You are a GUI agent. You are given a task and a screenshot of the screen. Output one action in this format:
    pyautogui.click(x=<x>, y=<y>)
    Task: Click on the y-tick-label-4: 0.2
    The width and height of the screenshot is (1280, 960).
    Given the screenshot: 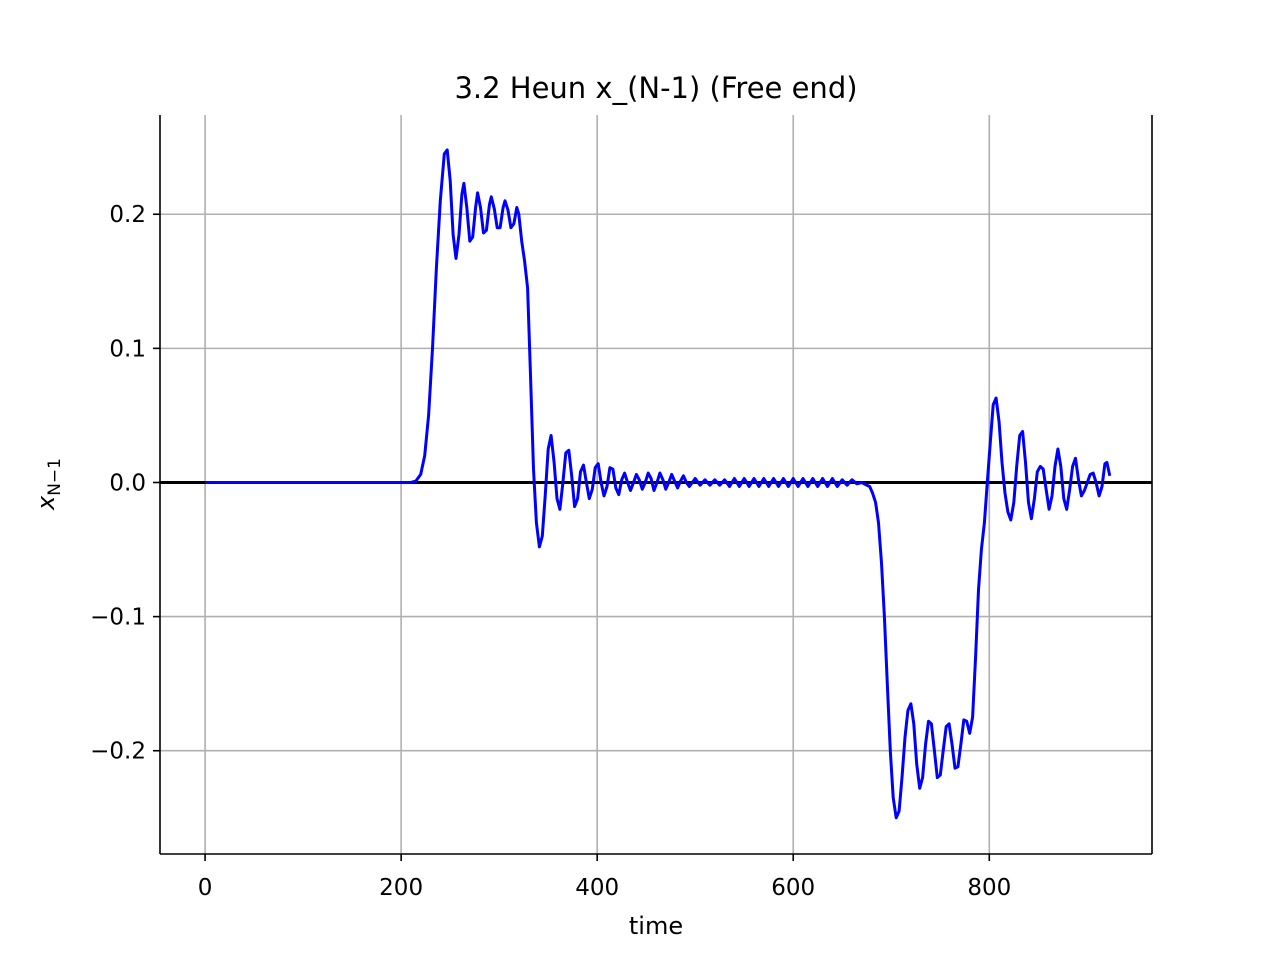 What is the action you would take?
    pyautogui.click(x=127, y=215)
    